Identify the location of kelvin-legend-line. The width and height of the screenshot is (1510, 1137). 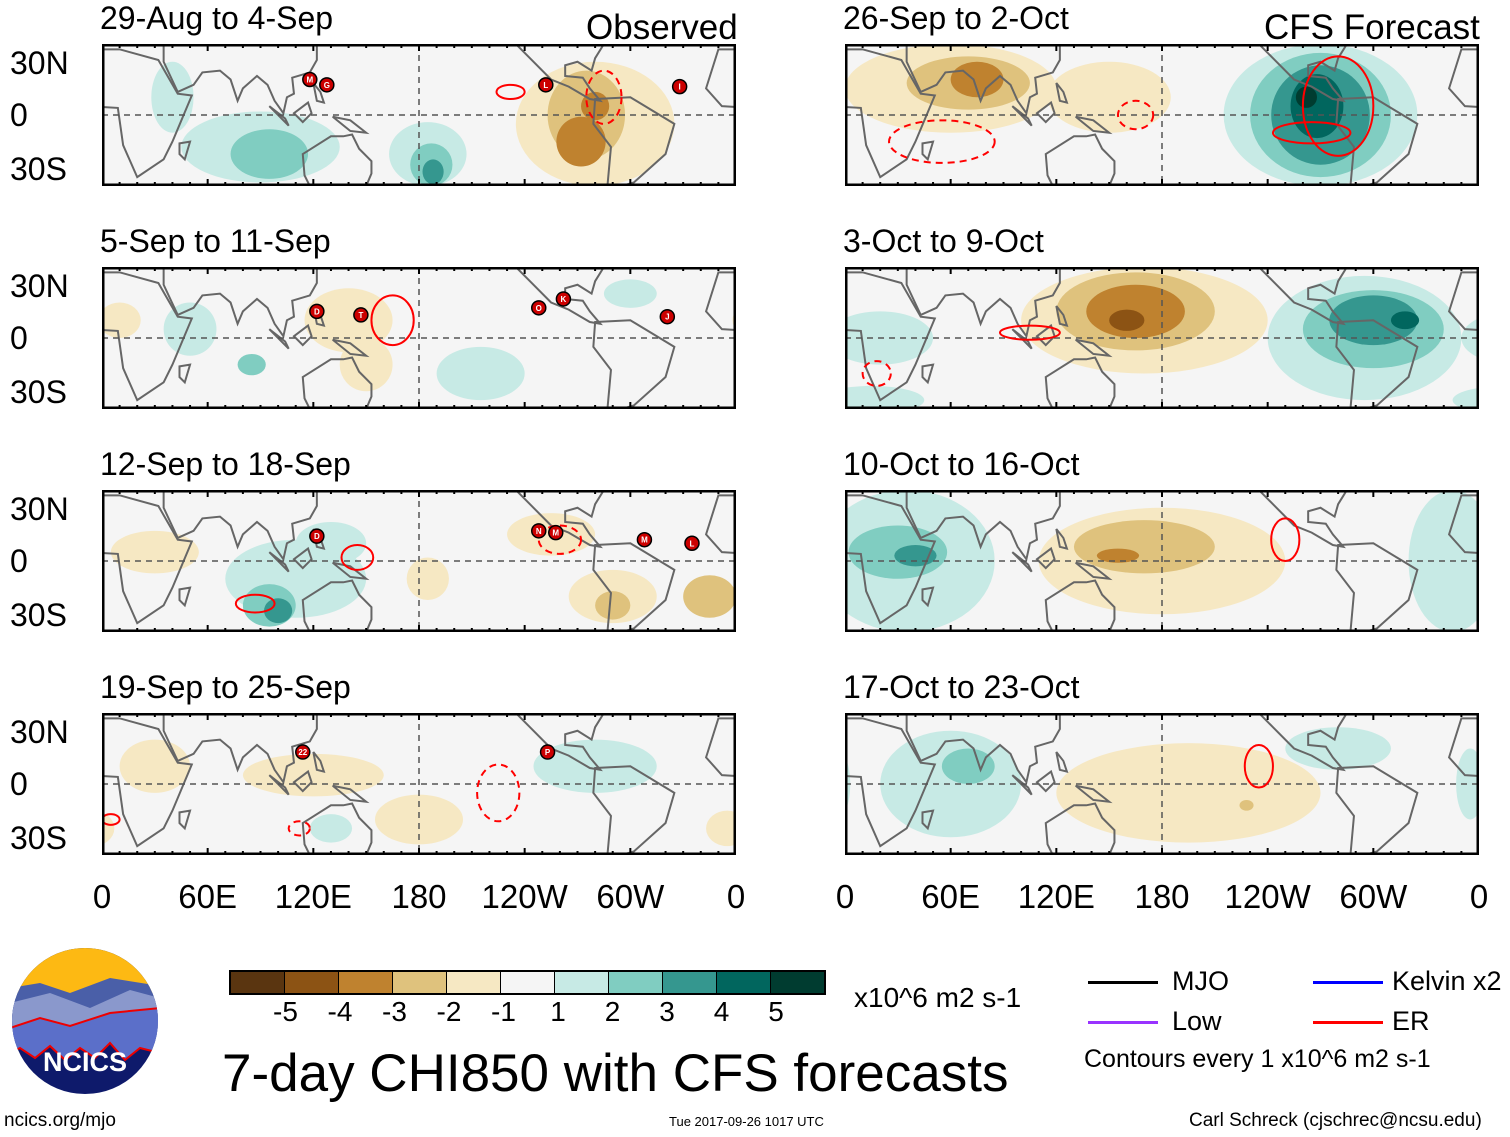
(1348, 982).